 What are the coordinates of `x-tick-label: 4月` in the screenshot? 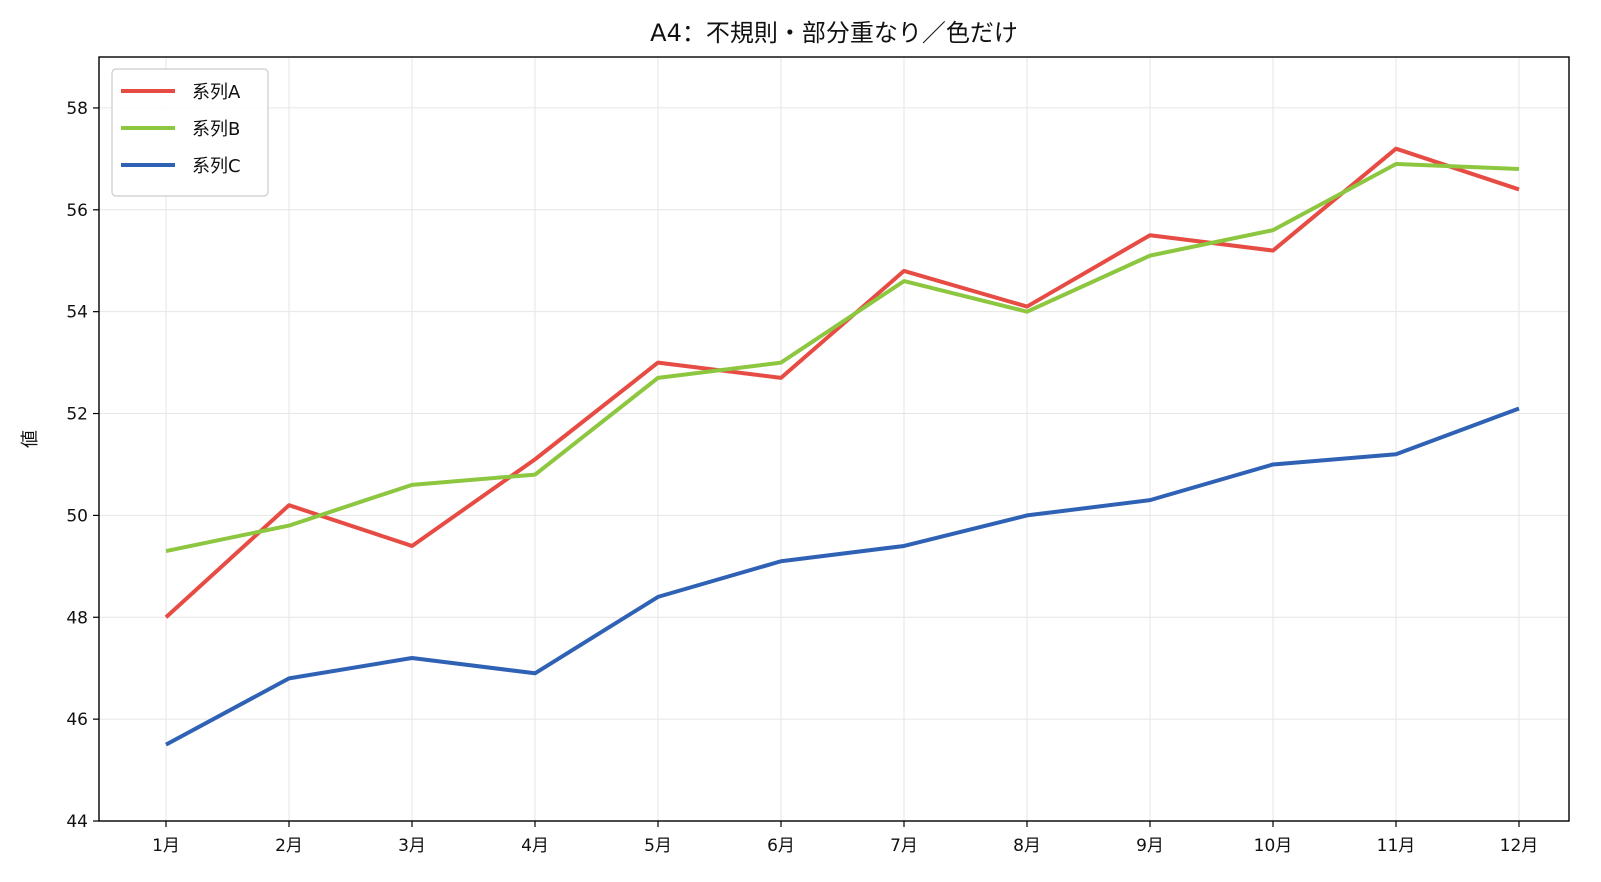 It's located at (535, 846).